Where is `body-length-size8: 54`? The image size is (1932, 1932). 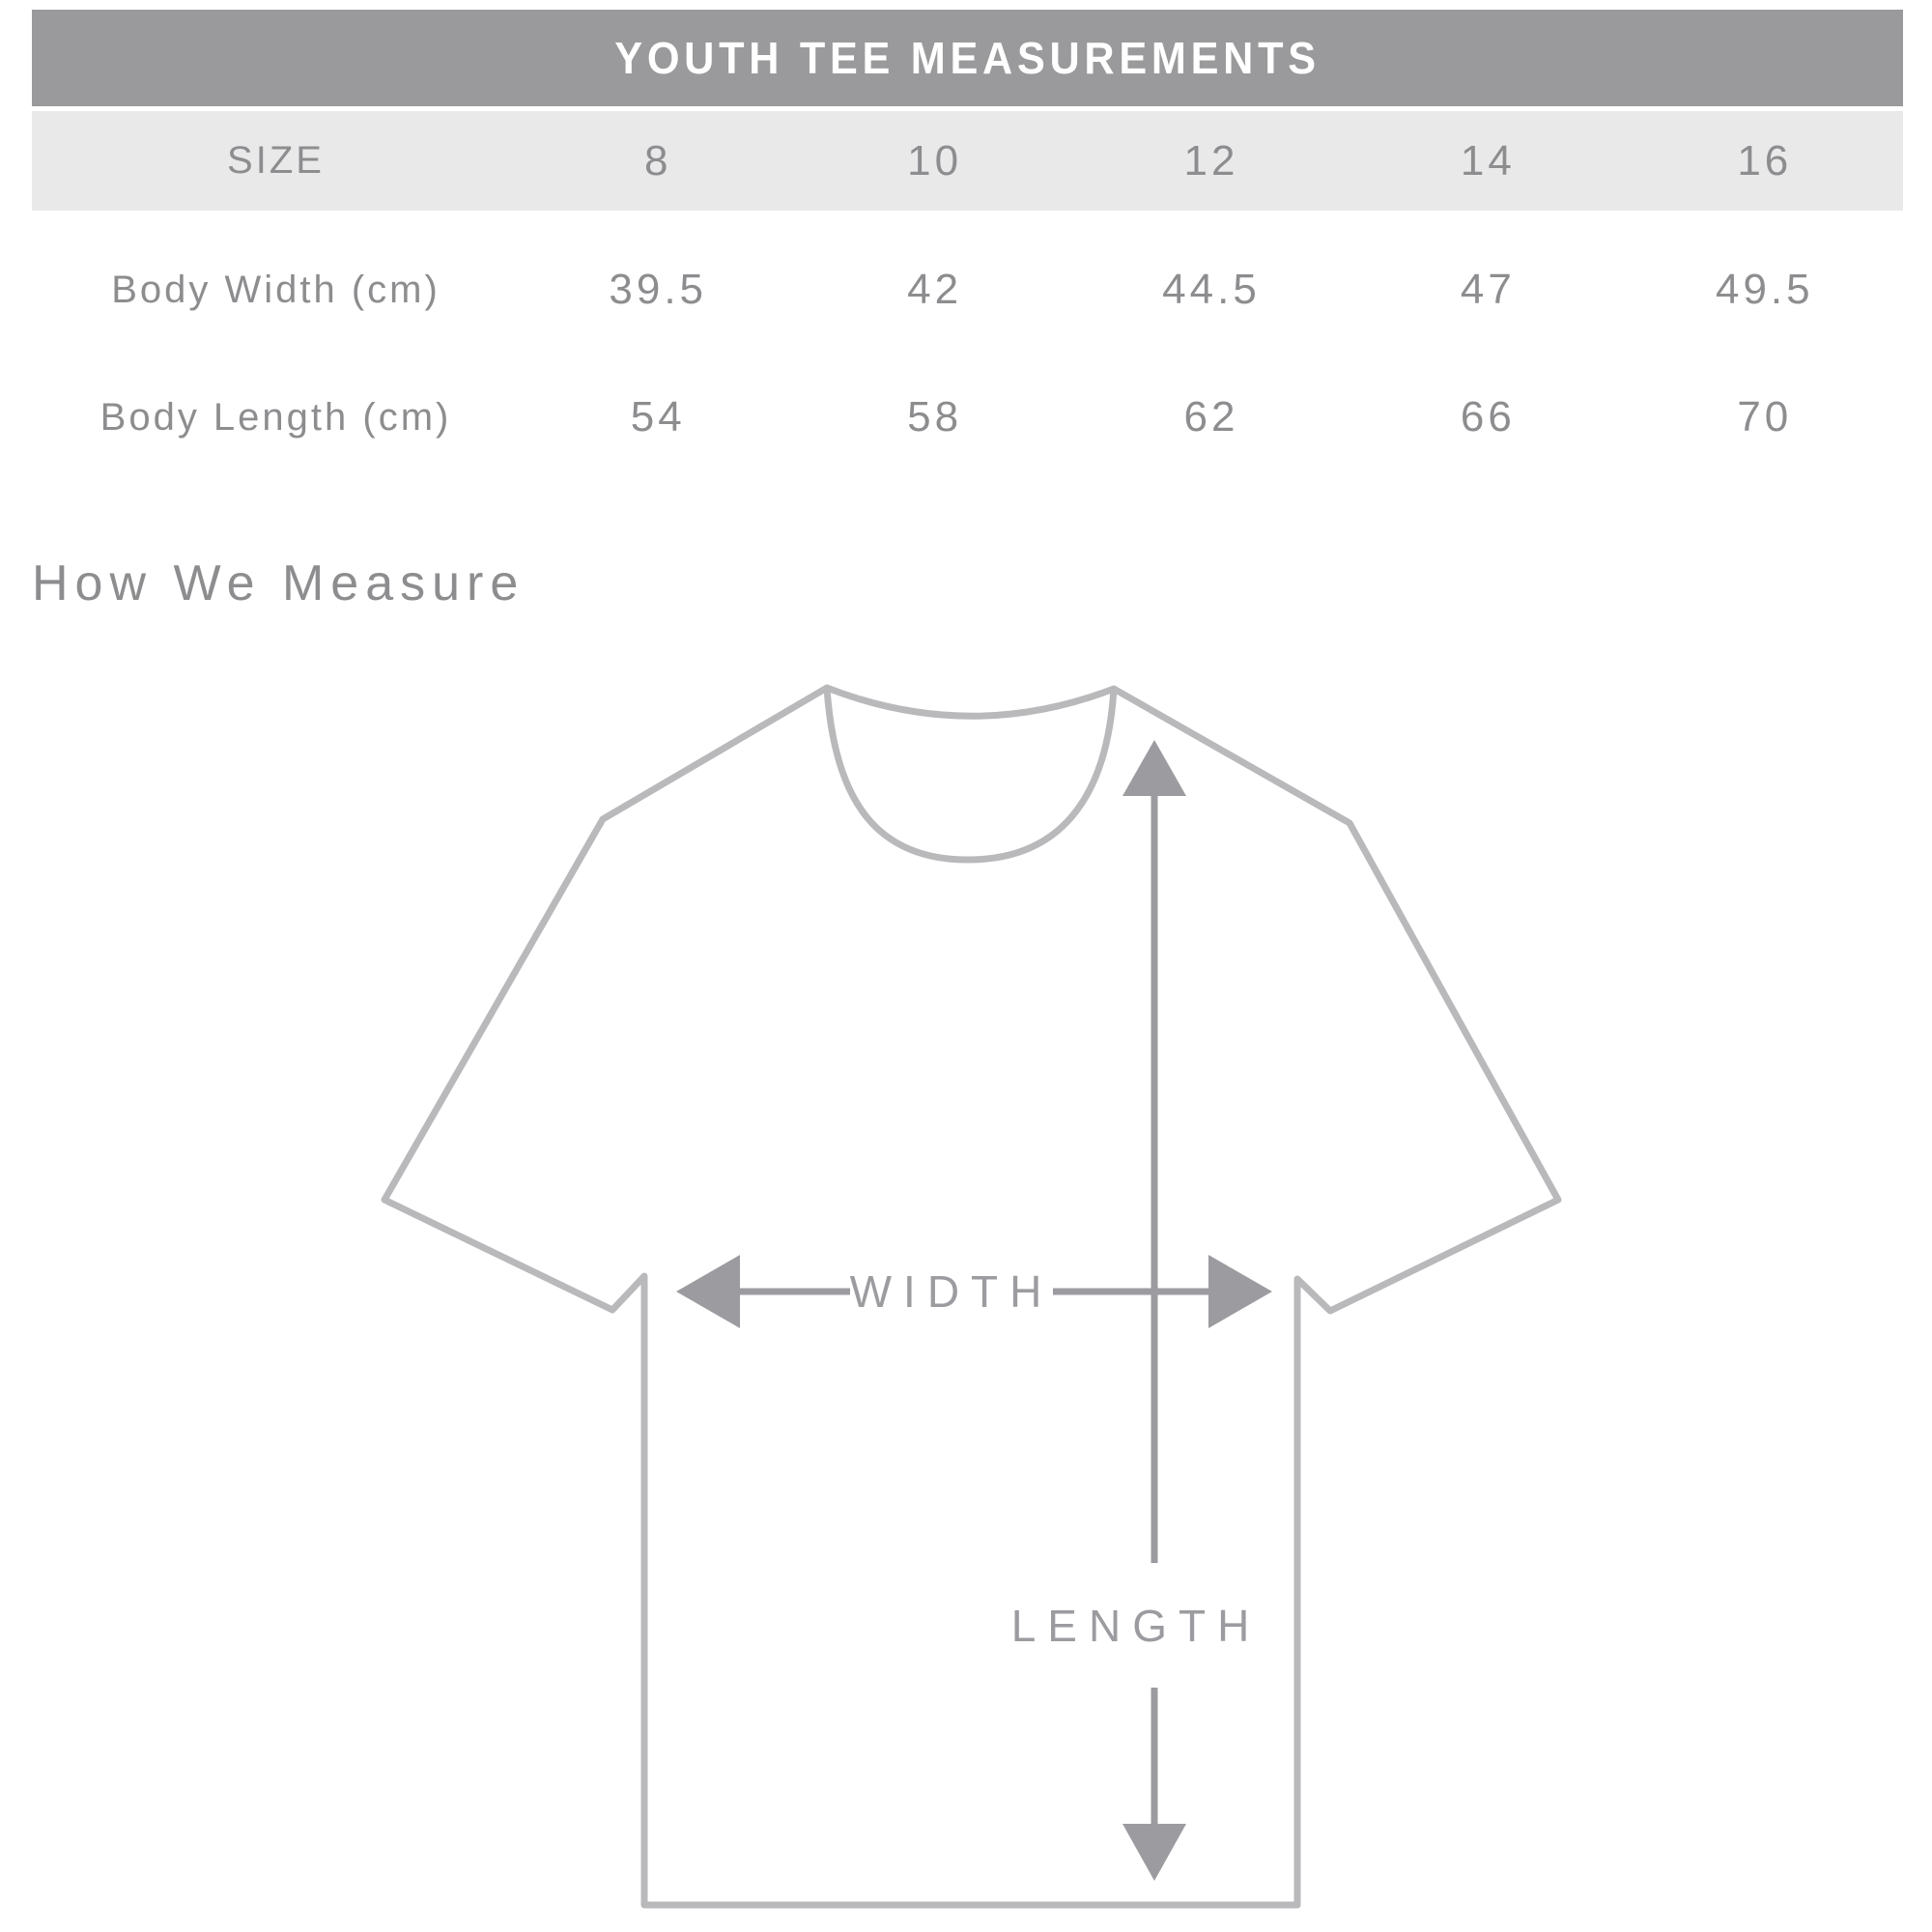 body-length-size8: 54 is located at coordinates (658, 416).